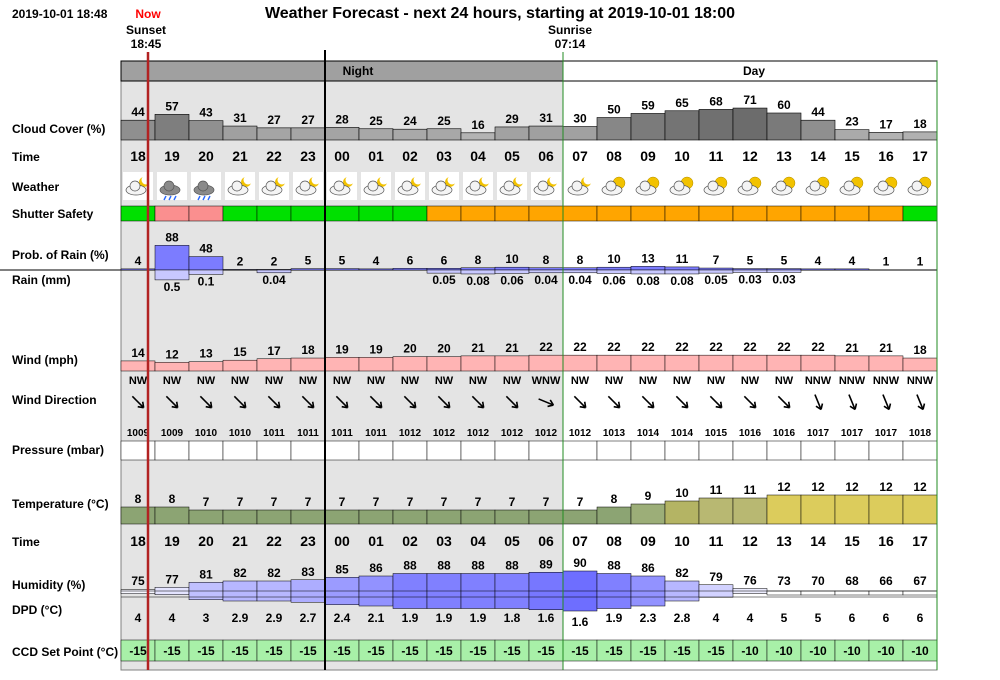 The width and height of the screenshot is (1000, 680). What do you see at coordinates (614, 499) in the screenshot?
I see `temperature-value: 8` at bounding box center [614, 499].